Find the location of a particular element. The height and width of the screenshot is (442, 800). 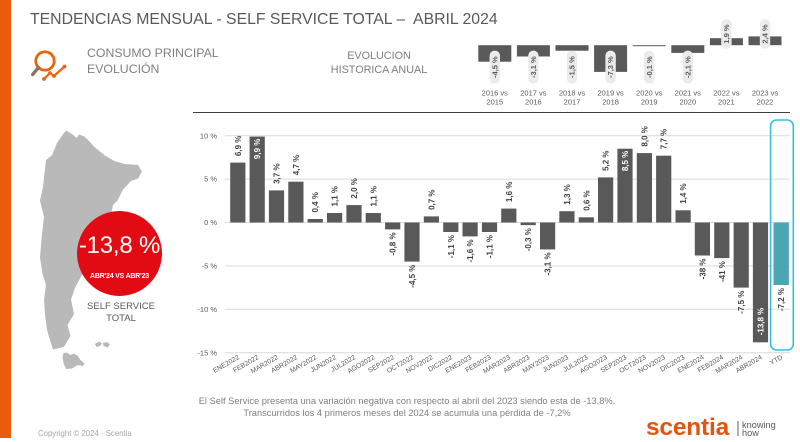

svg-text: 8,5 % is located at coordinates (625, 161).